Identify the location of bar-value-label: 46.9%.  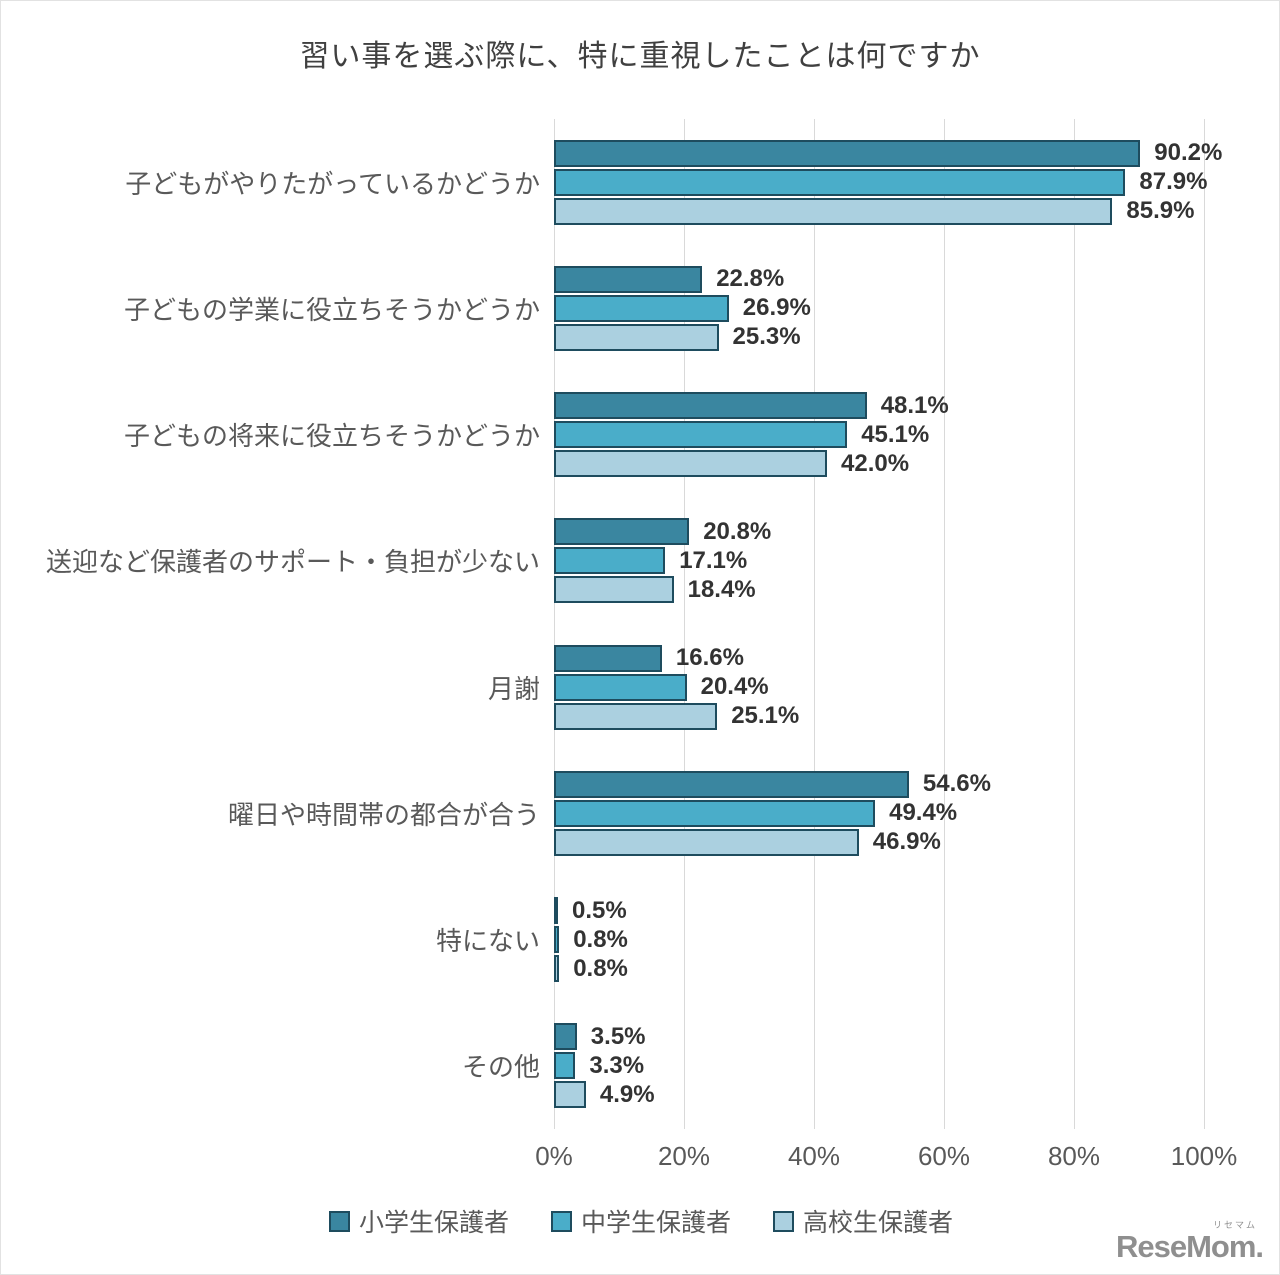
(906, 842).